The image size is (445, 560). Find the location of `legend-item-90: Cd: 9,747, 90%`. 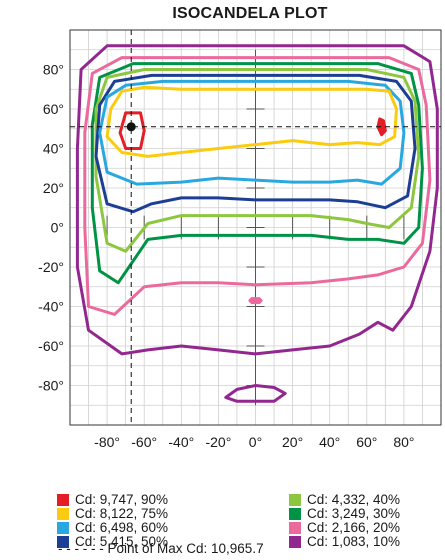

legend-item-90: Cd: 9,747, 90% is located at coordinates (112, 500).